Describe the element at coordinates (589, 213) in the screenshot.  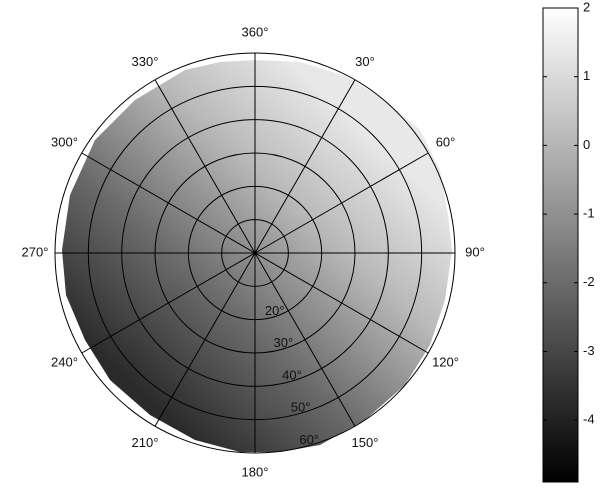
I see `colorbar-tick-label: -1` at that location.